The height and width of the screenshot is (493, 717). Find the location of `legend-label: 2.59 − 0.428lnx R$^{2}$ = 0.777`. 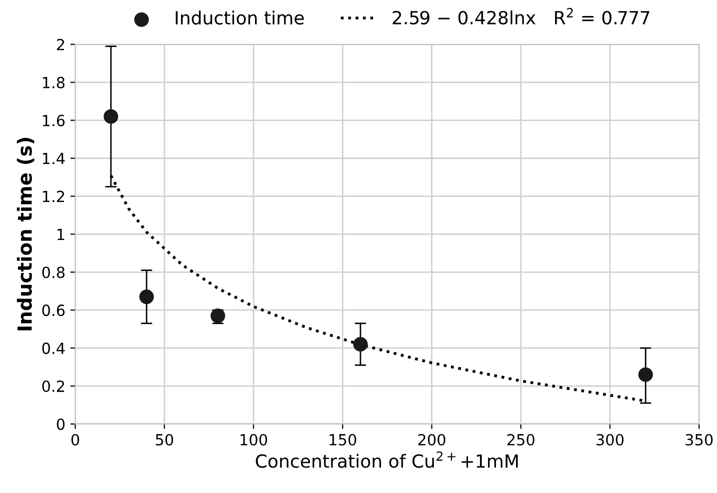

legend-label: 2.59 − 0.428lnx R$^{2}$ = 0.777 is located at coordinates (521, 16).